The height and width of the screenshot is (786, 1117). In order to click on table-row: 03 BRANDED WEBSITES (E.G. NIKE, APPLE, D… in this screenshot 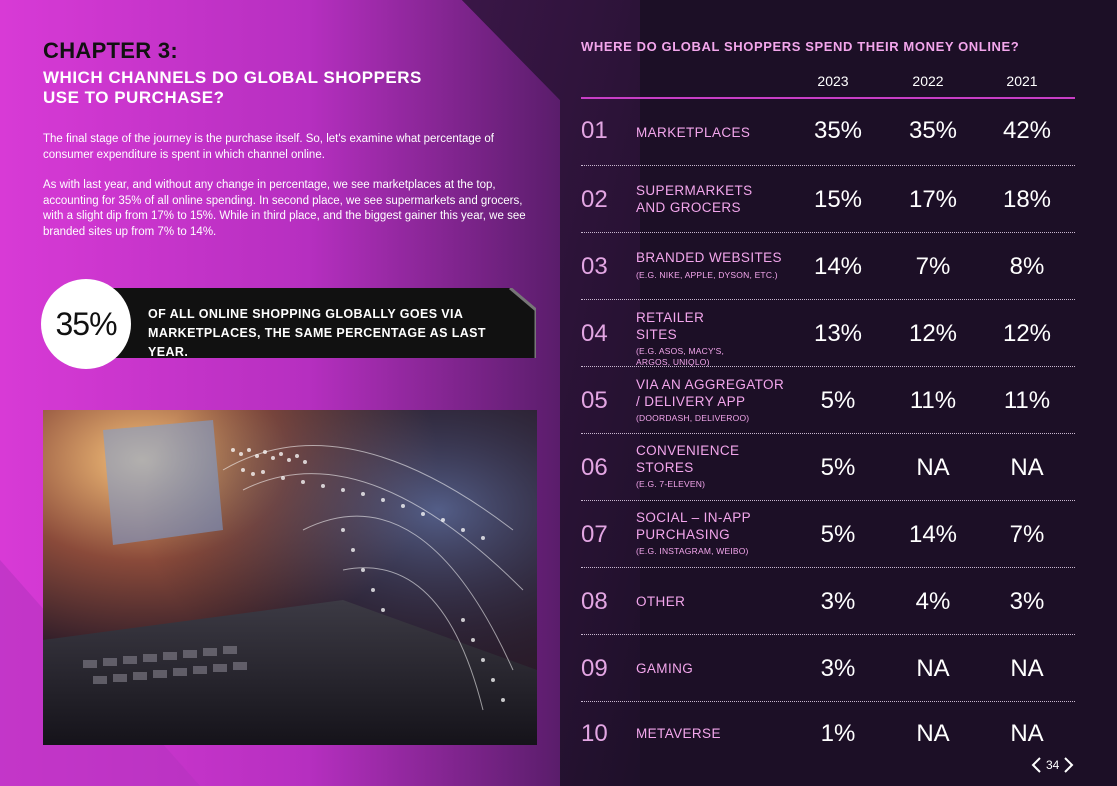, I will do `click(828, 266)`.